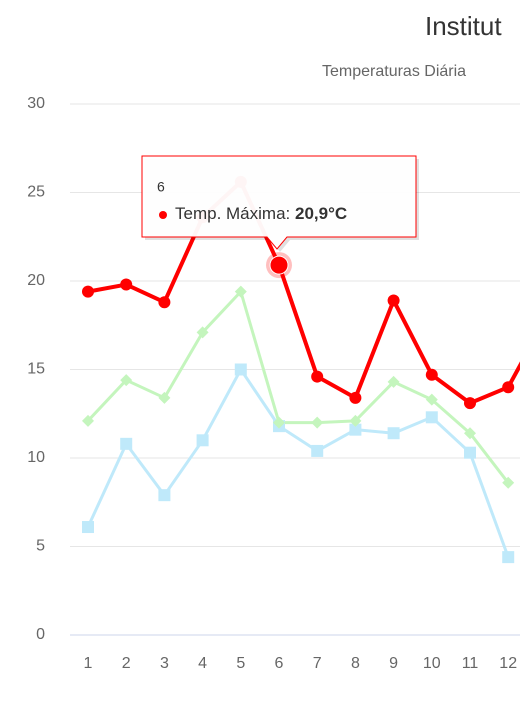 The image size is (520, 701). What do you see at coordinates (355, 663) in the screenshot?
I see `x-tick-label: 8` at bounding box center [355, 663].